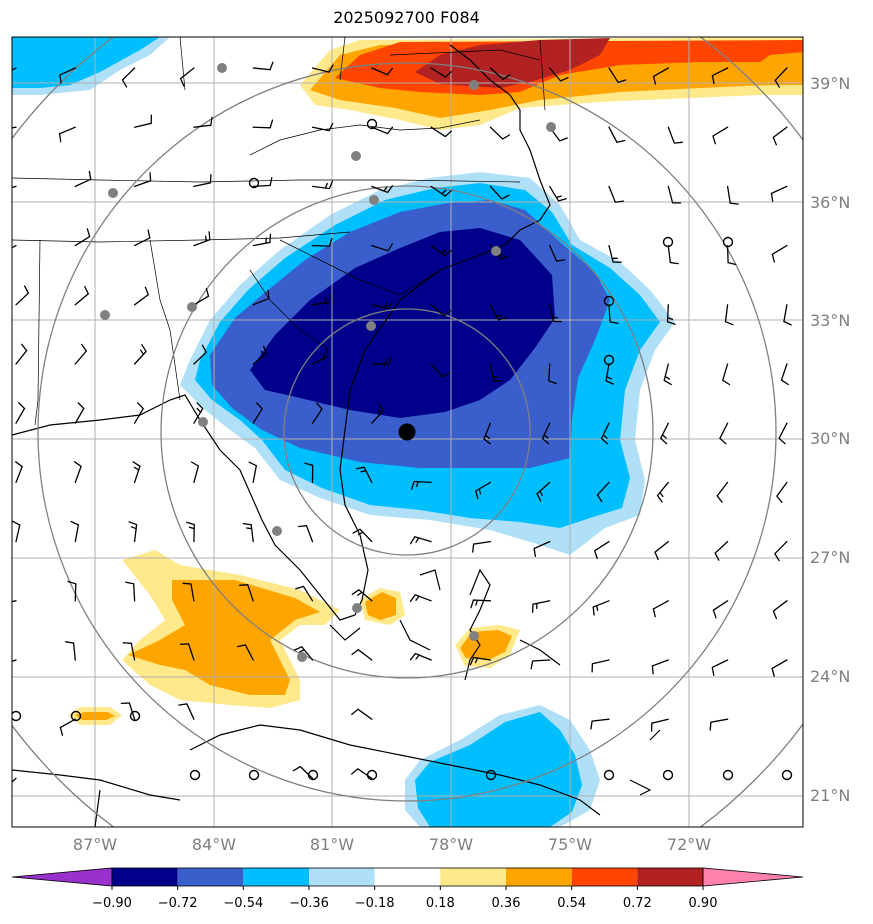  I want to click on lon-label: 72°W, so click(689, 844).